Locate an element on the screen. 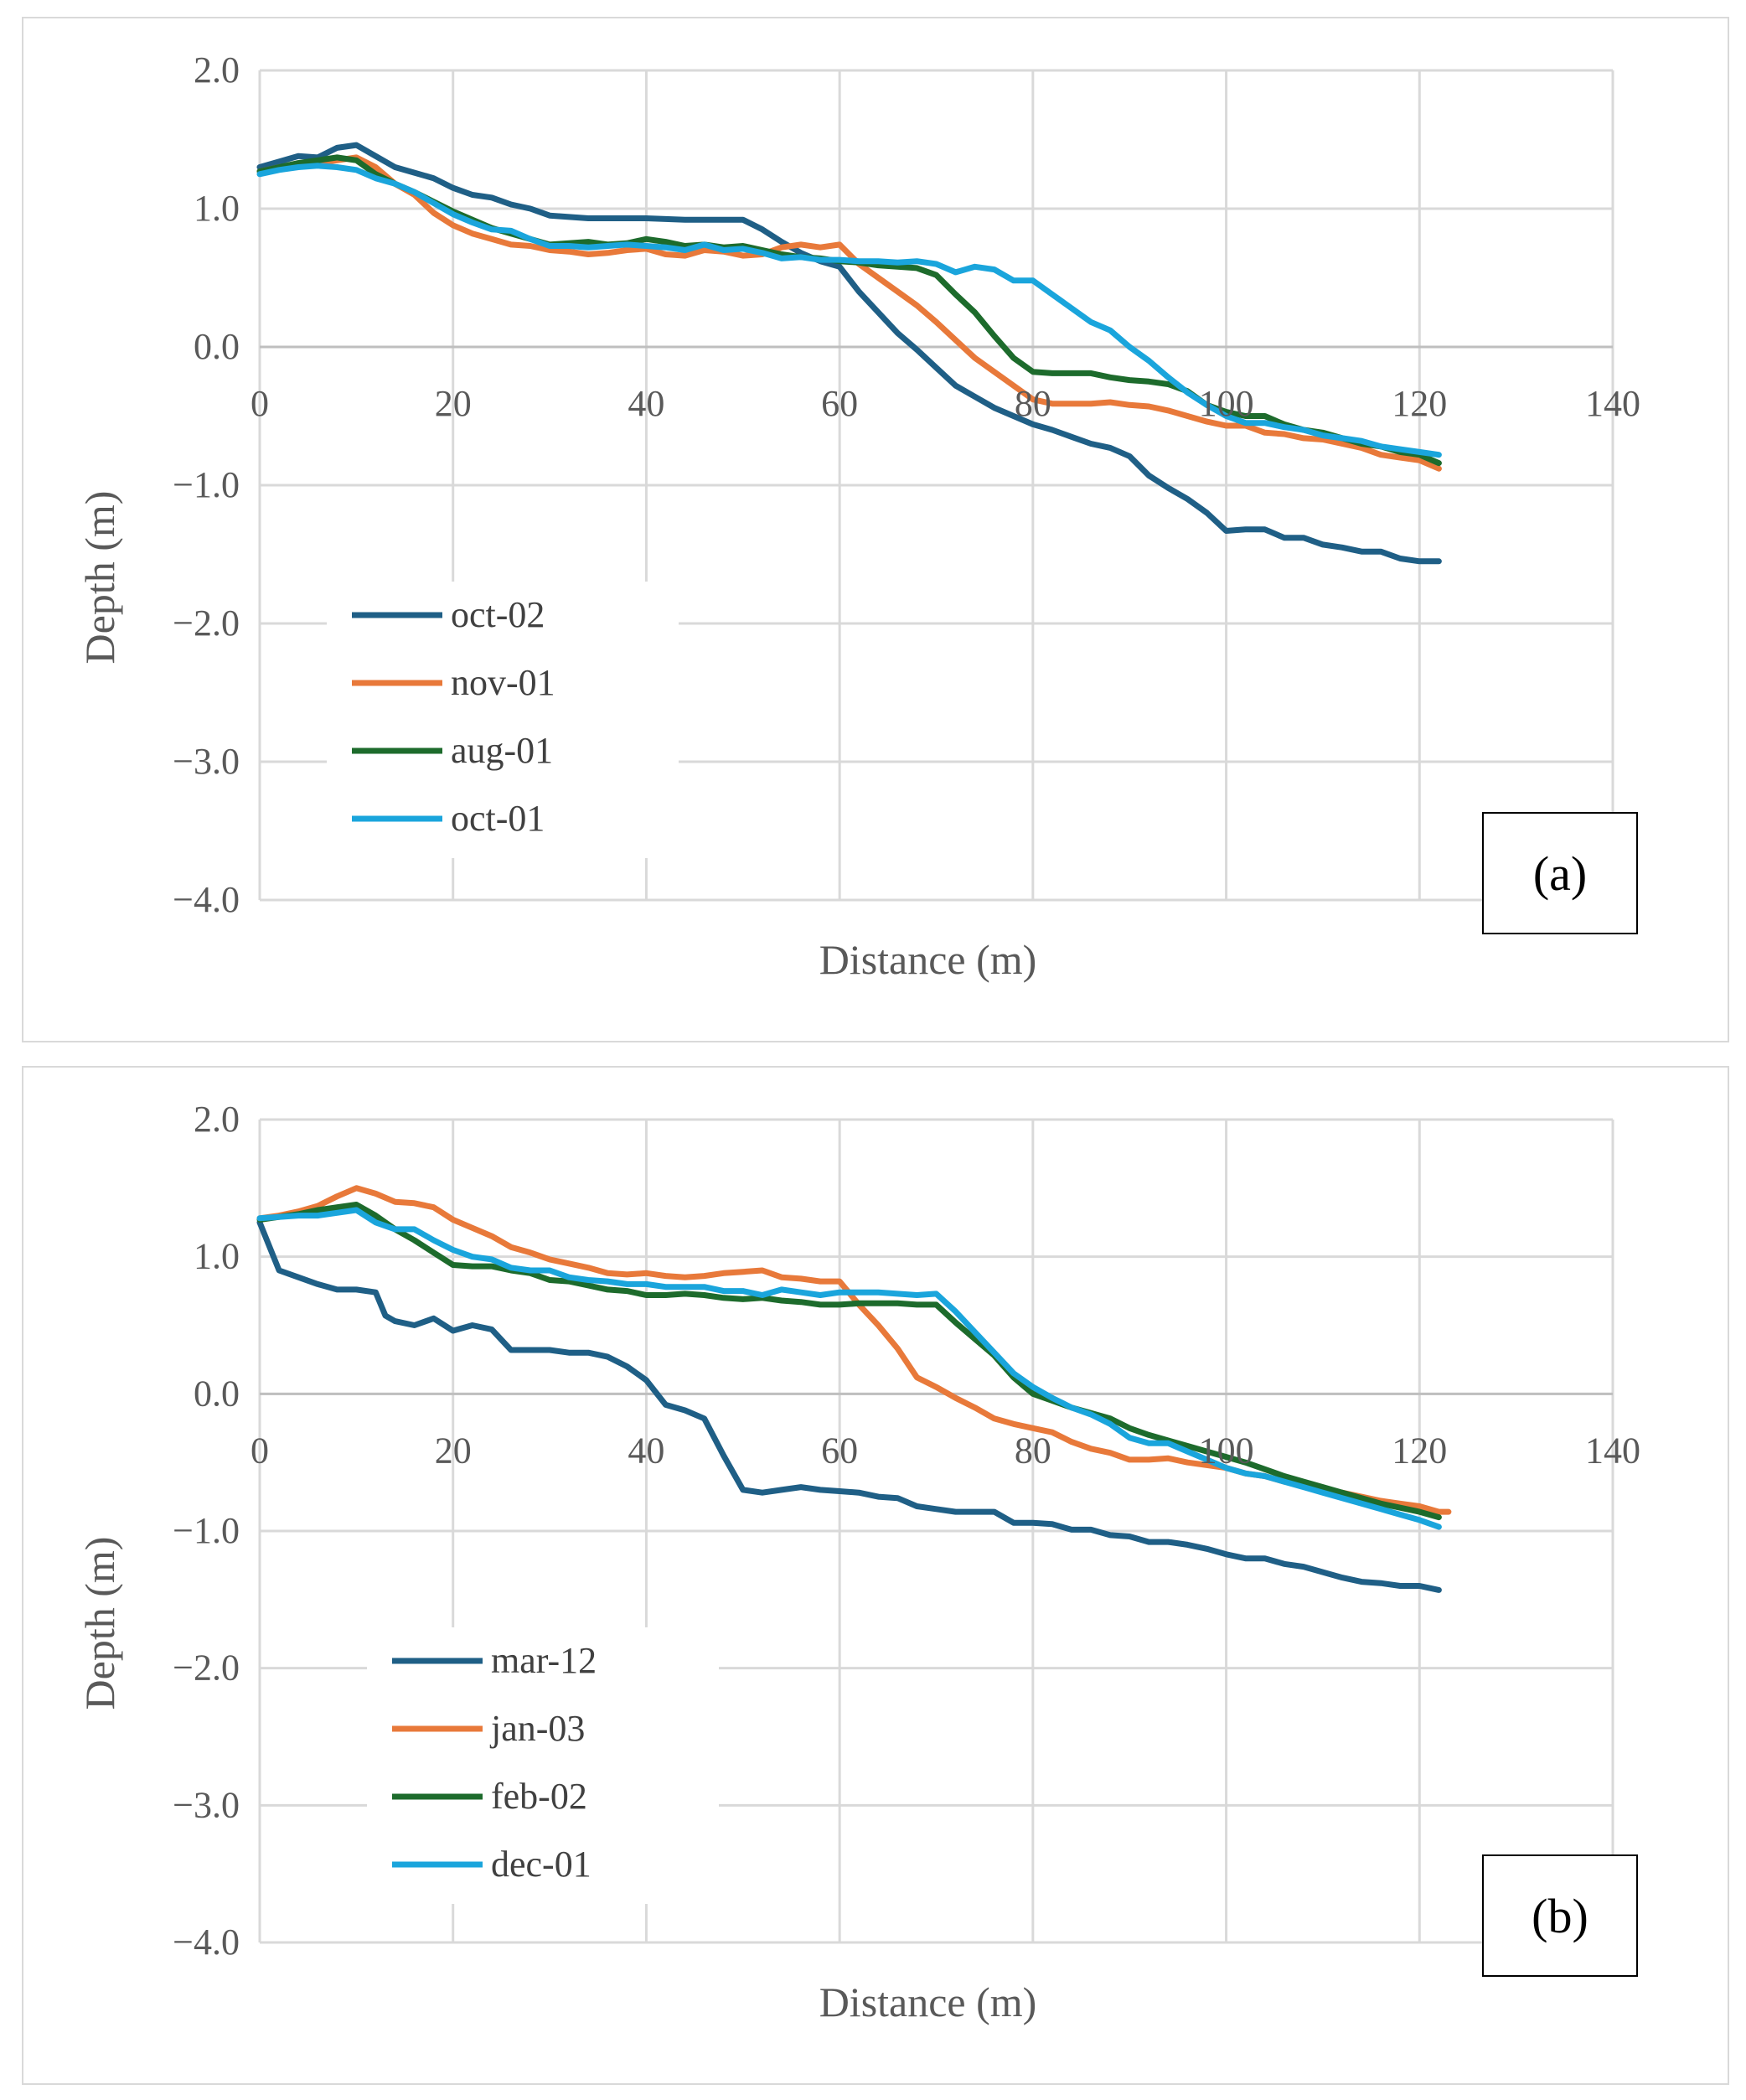 This screenshot has height=2100, width=1746. panel-label-b: (b) is located at coordinates (1560, 1916).